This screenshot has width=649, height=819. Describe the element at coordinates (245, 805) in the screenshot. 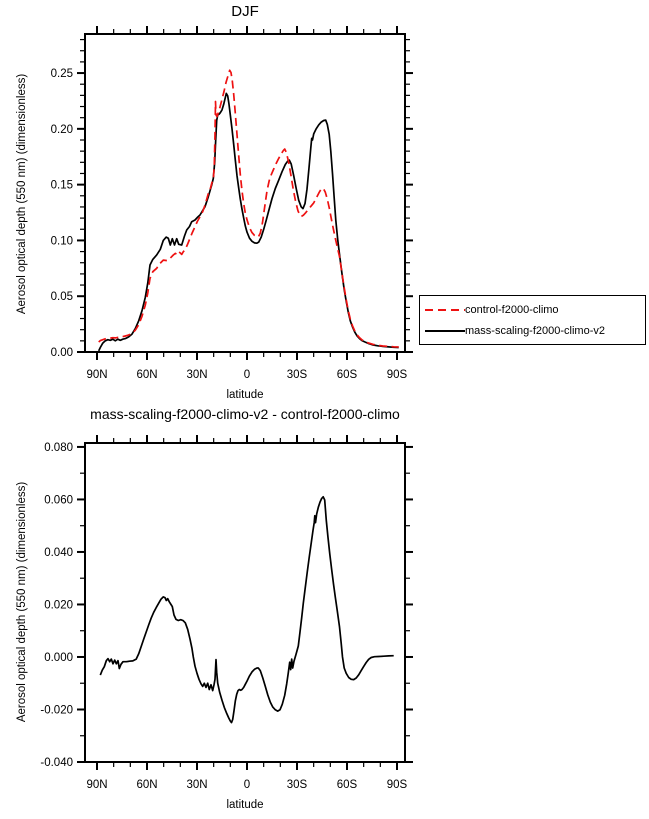

I see `bottom-x-axis-label: latitude` at that location.